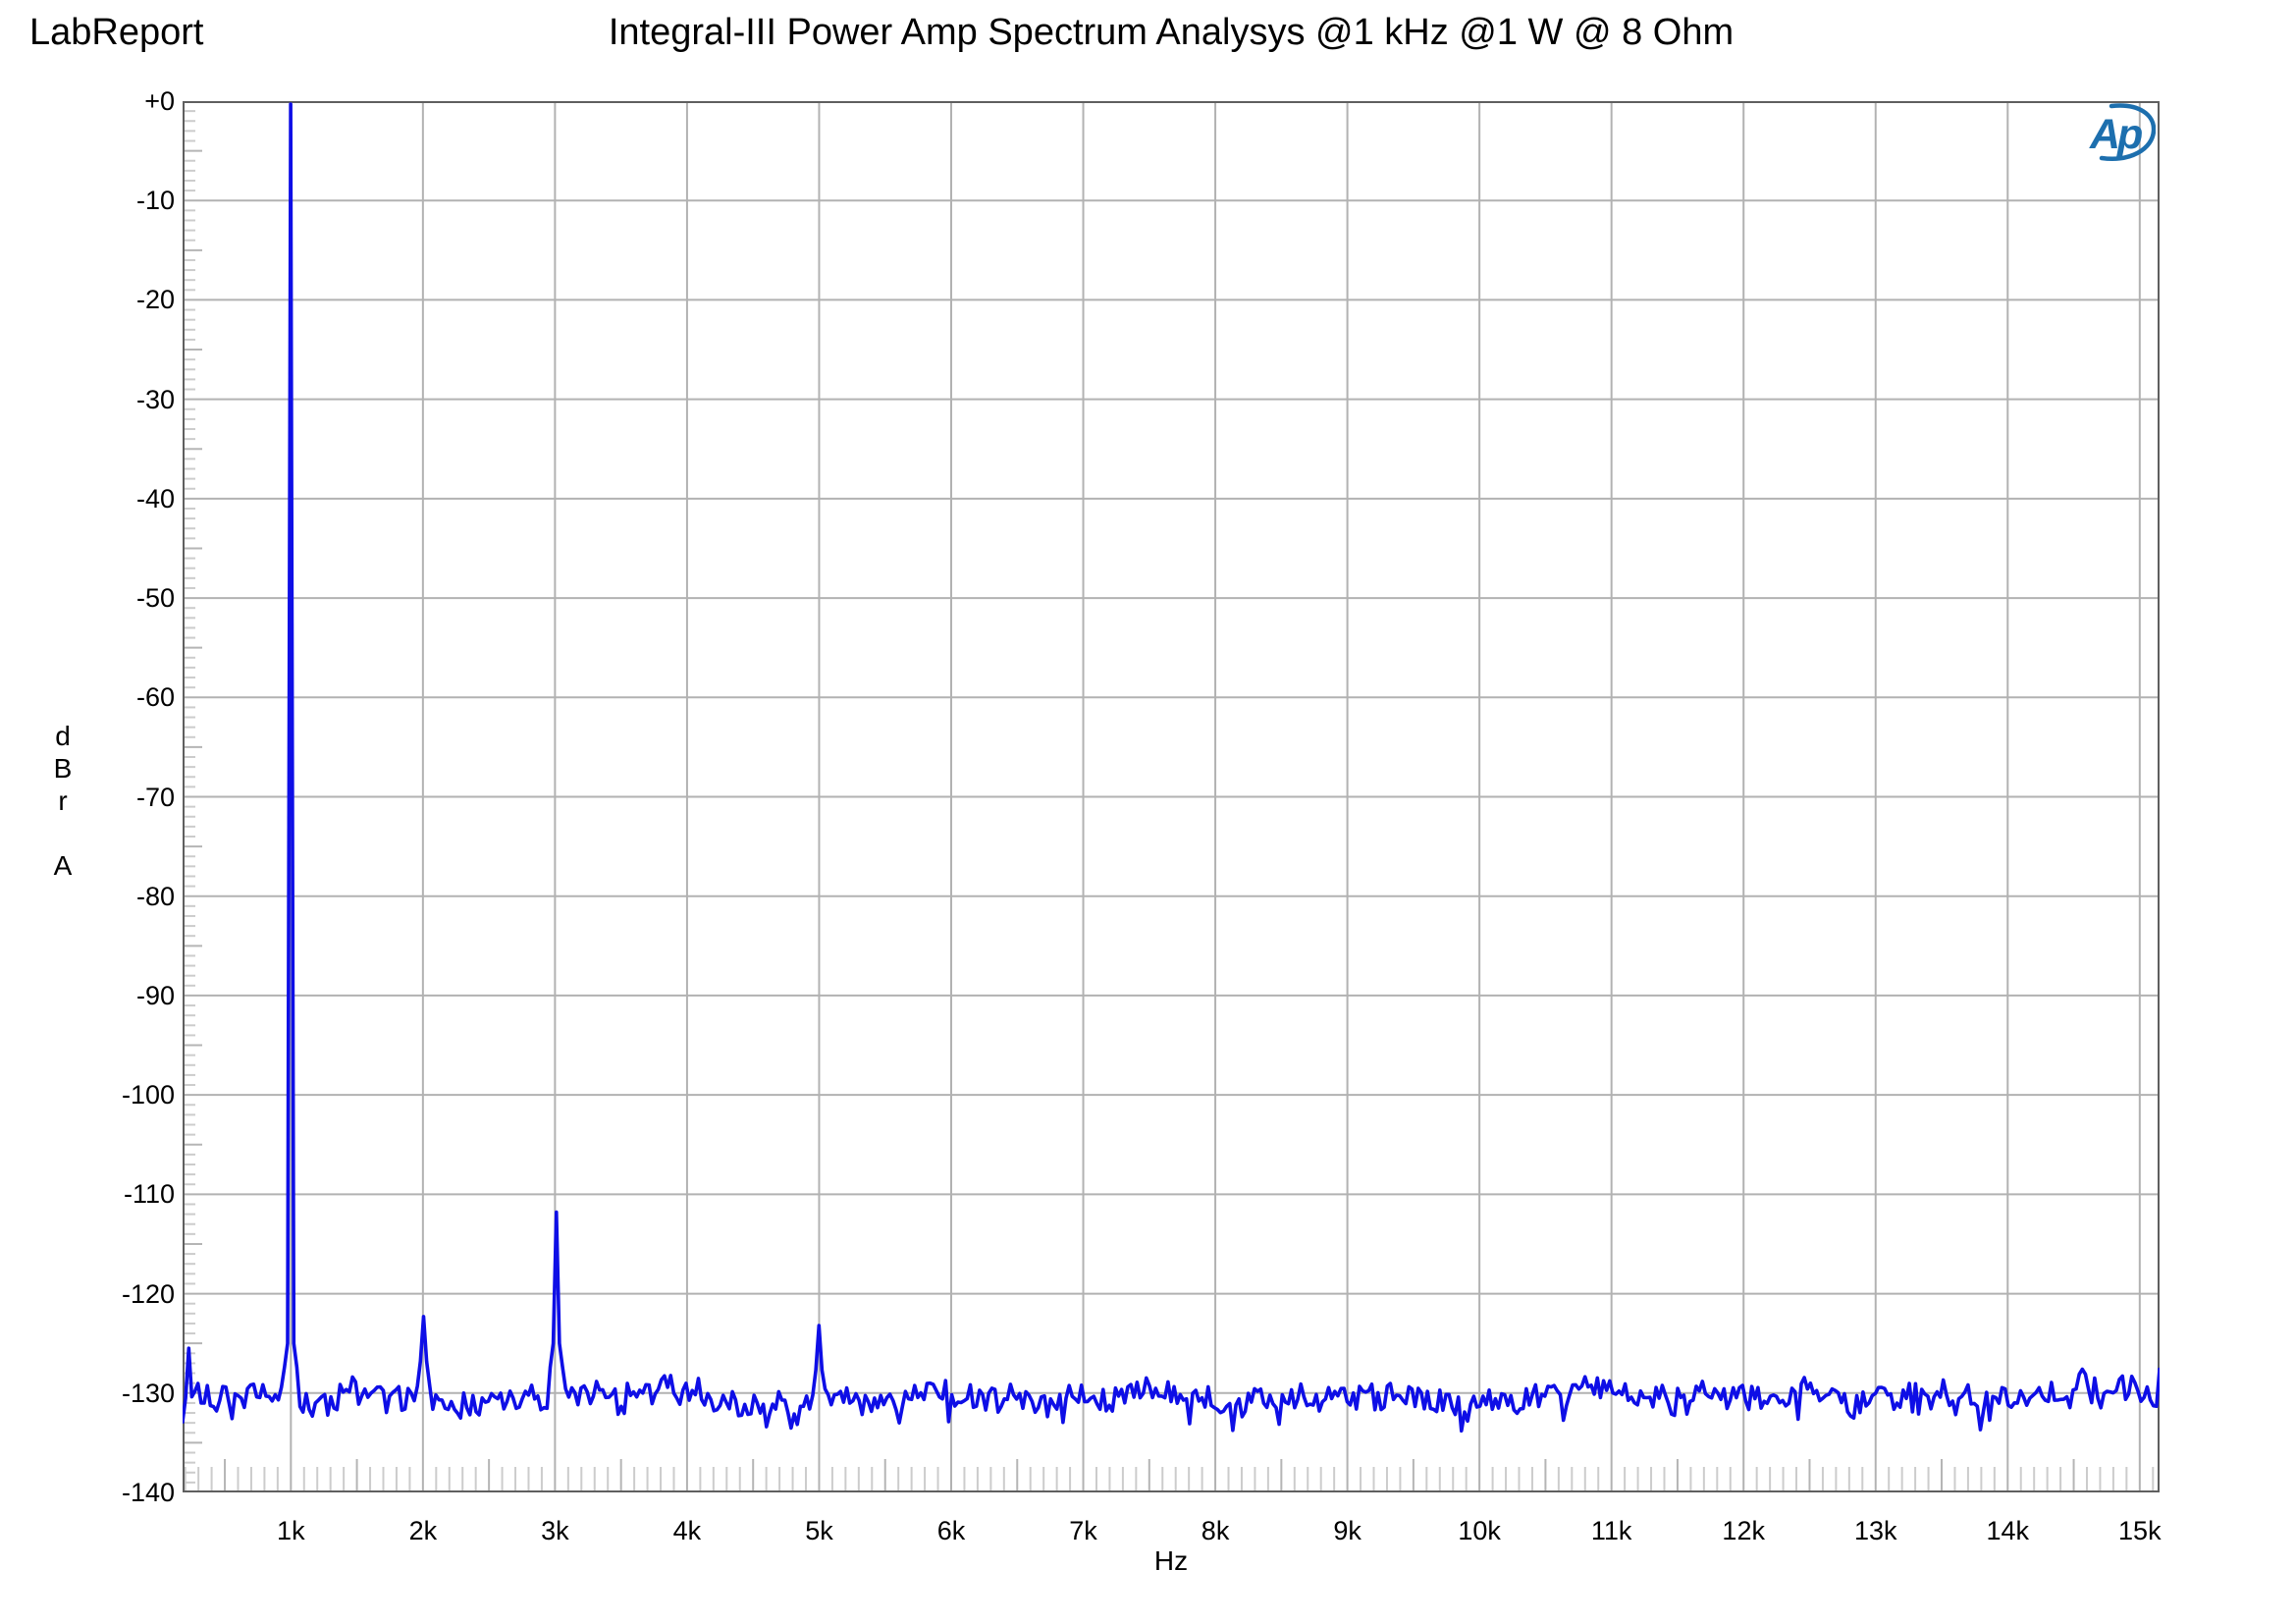 Image resolution: width=2296 pixels, height=1624 pixels. I want to click on y-tick-label: +0, so click(159, 101).